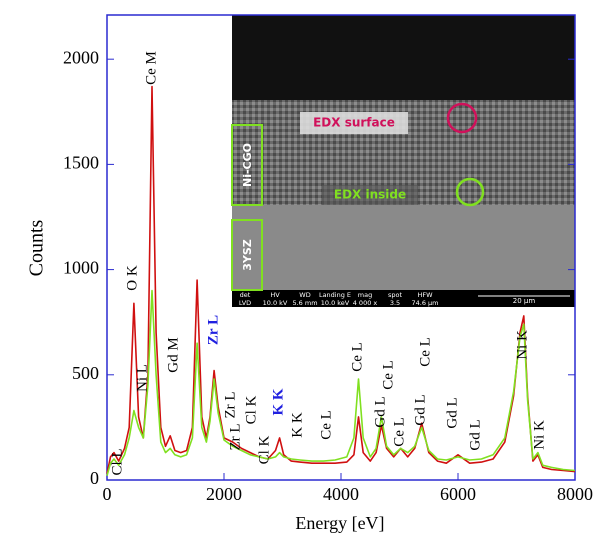 Image resolution: width=596 pixels, height=543 pixels. What do you see at coordinates (575, 494) in the screenshot?
I see `x-tick-label: 8000` at bounding box center [575, 494].